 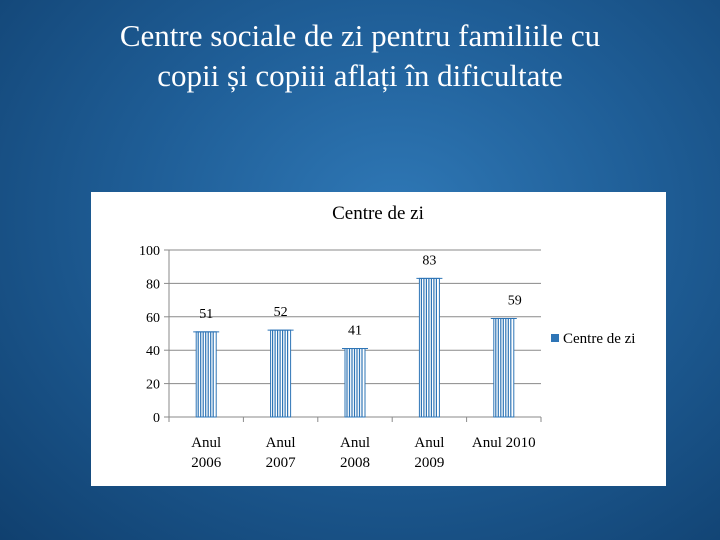 What do you see at coordinates (378, 213) in the screenshot?
I see `chart-title: Centre de zi` at bounding box center [378, 213].